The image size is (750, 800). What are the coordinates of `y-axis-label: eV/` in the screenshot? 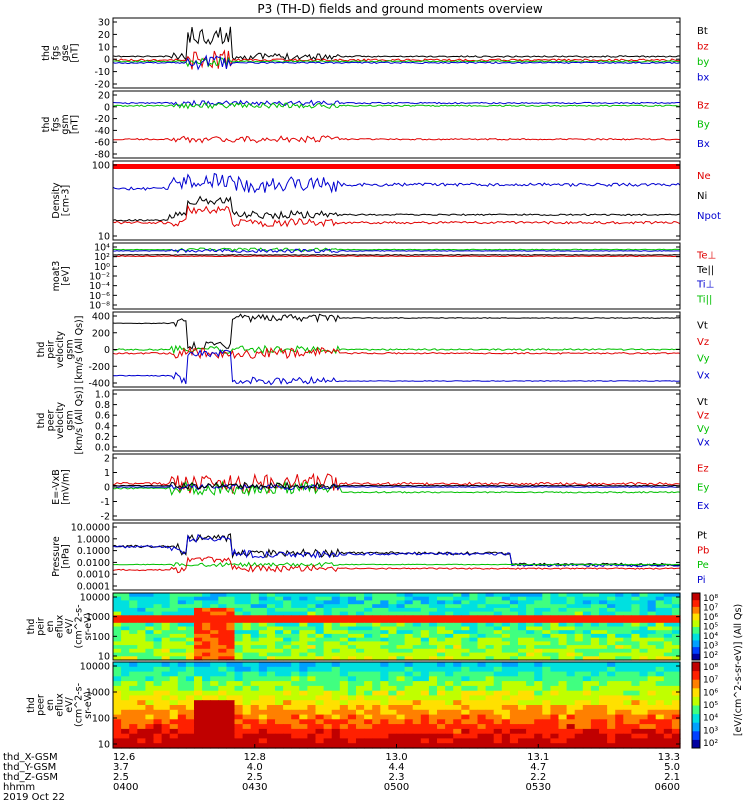 It's located at (69, 626).